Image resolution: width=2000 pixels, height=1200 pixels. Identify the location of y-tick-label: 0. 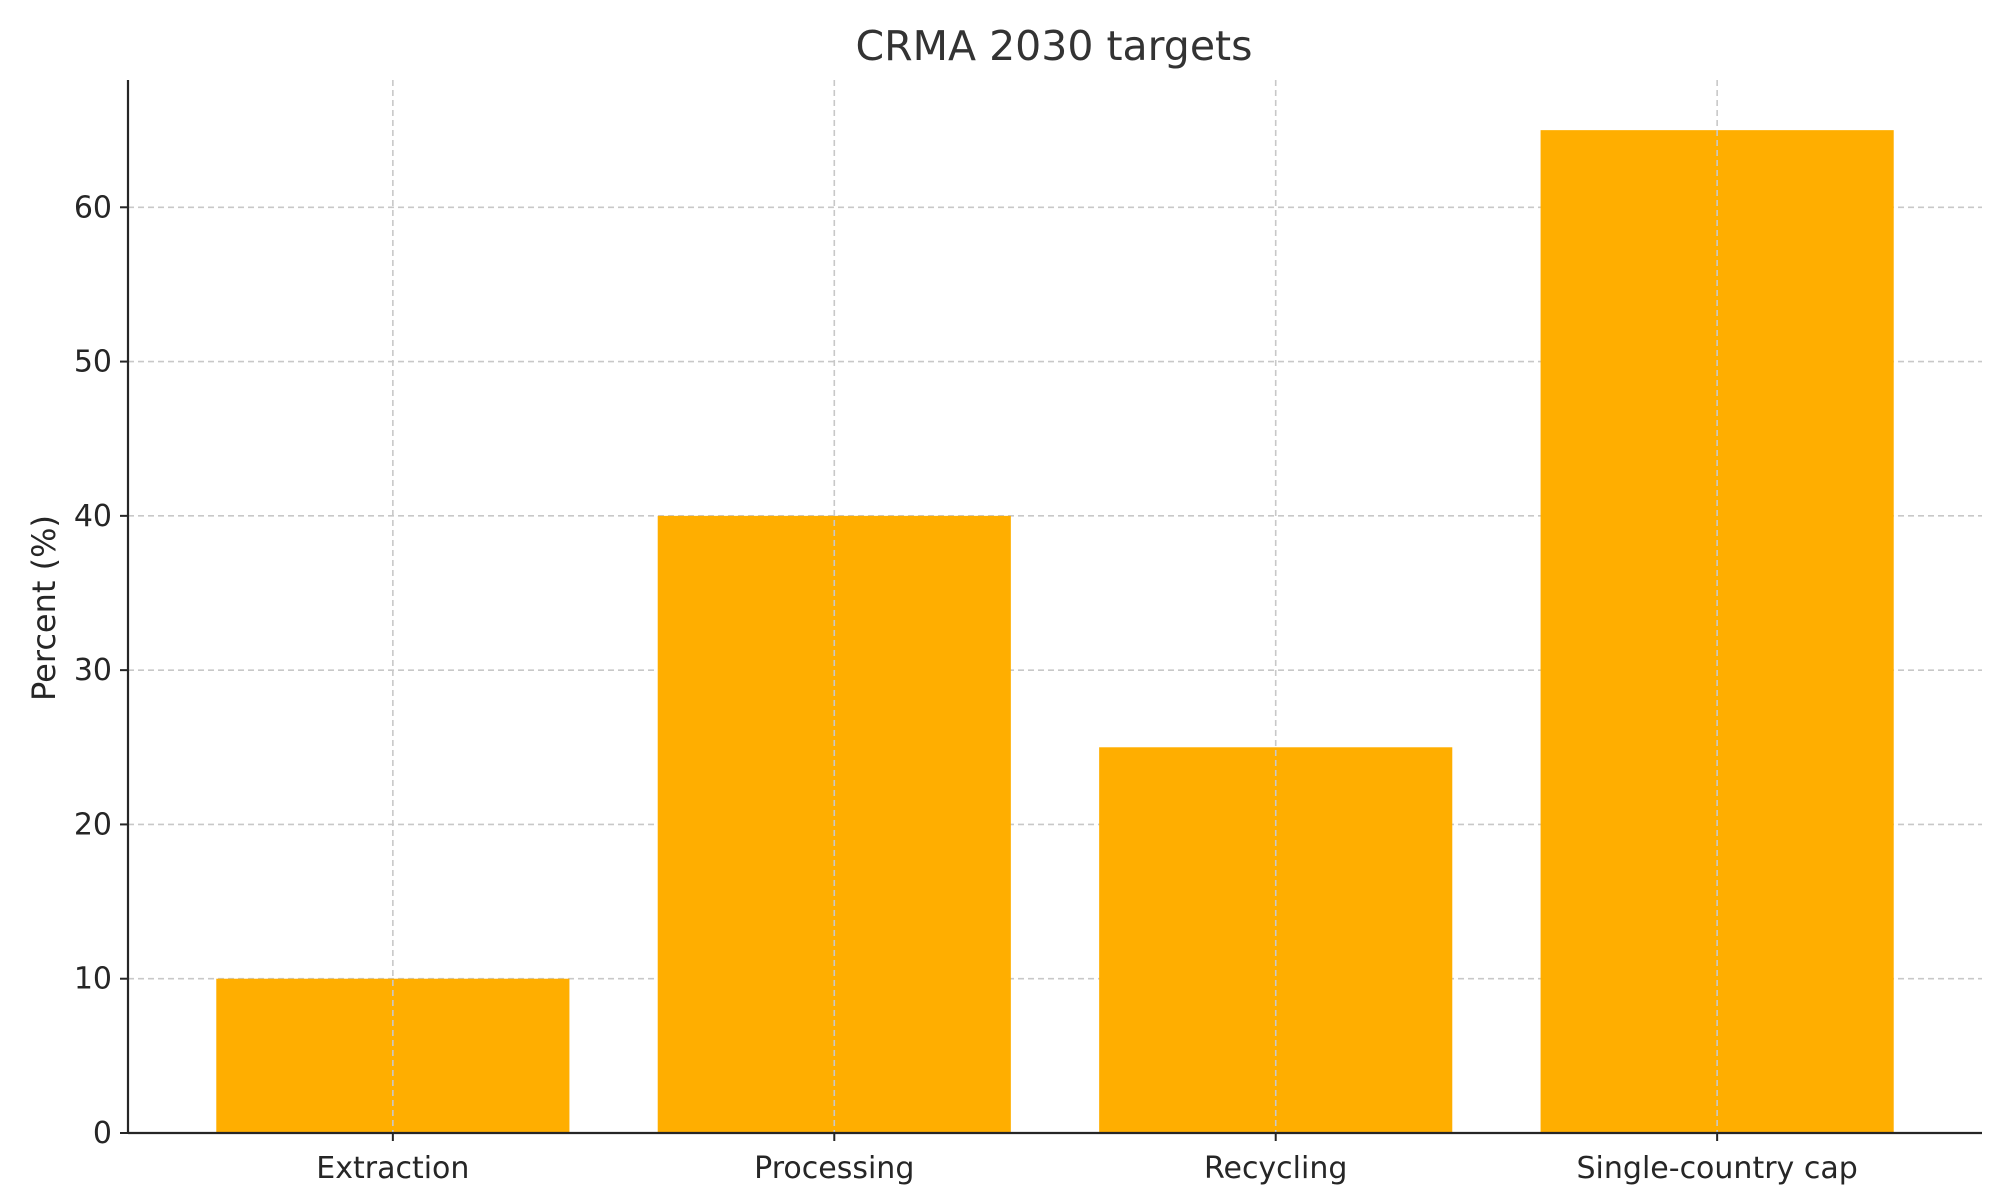
(102, 1133).